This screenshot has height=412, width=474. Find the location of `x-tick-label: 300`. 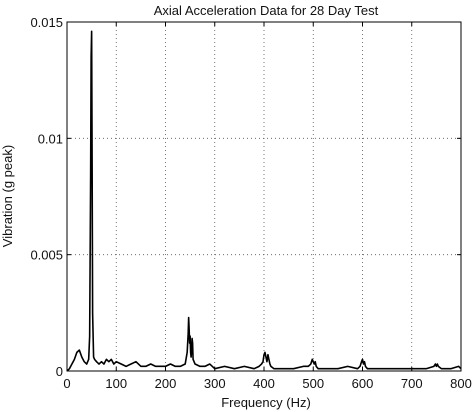

x-tick-label: 300 is located at coordinates (215, 383).